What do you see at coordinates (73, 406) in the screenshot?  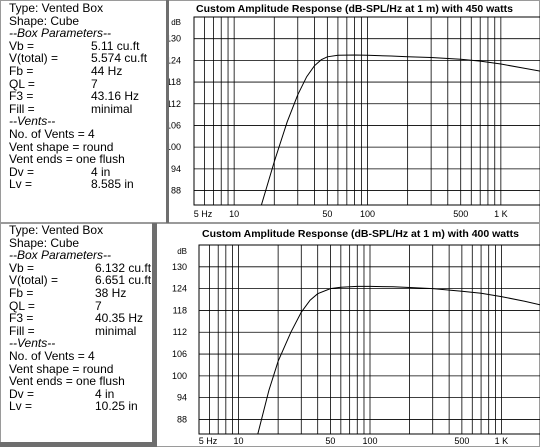 I see `param-row: Lv = 10.25 in` at bounding box center [73, 406].